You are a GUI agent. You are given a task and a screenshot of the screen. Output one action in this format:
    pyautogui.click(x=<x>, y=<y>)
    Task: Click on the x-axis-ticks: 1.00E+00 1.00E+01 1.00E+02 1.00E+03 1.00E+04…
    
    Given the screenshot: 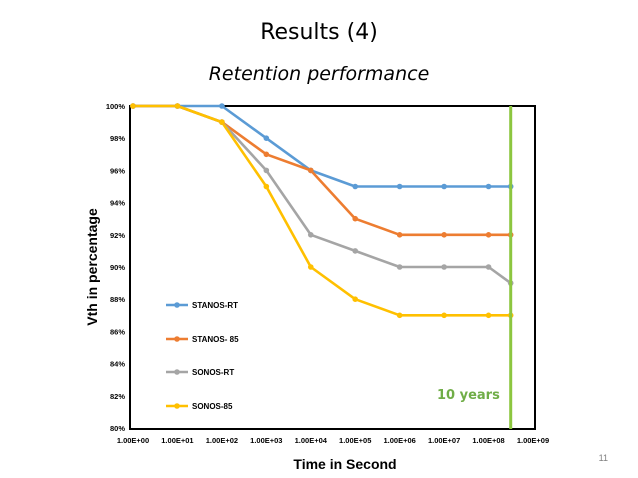 What is the action you would take?
    pyautogui.click(x=333, y=440)
    